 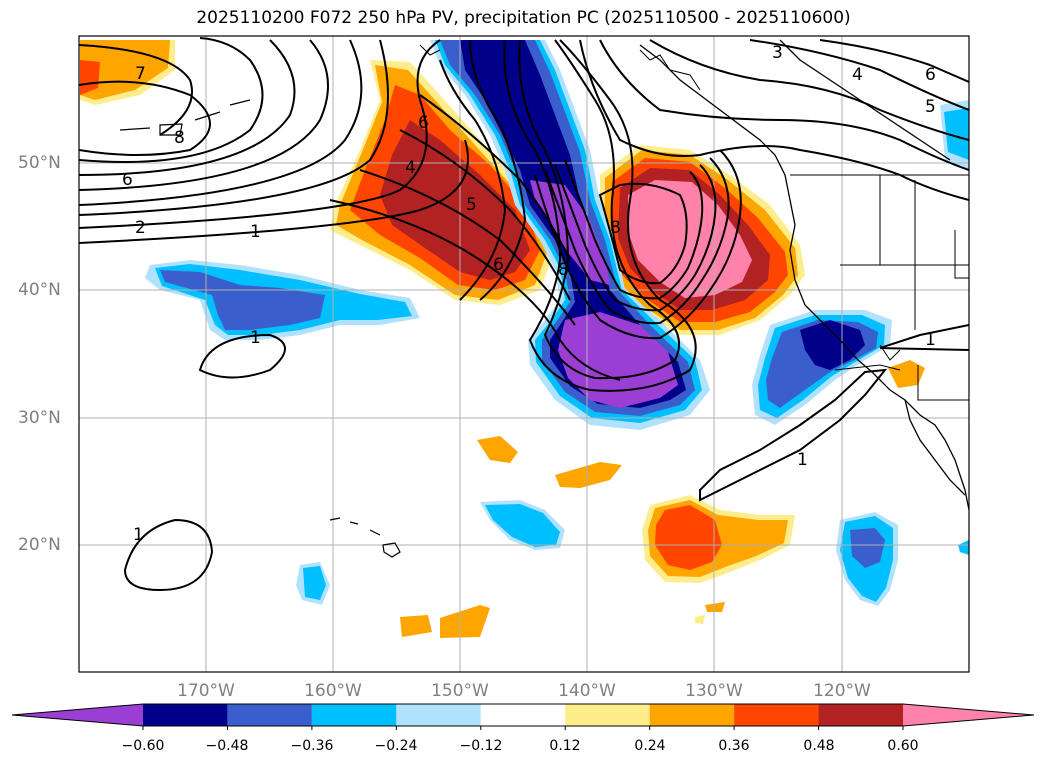 I want to click on lon-label: 160°W, so click(x=333, y=691).